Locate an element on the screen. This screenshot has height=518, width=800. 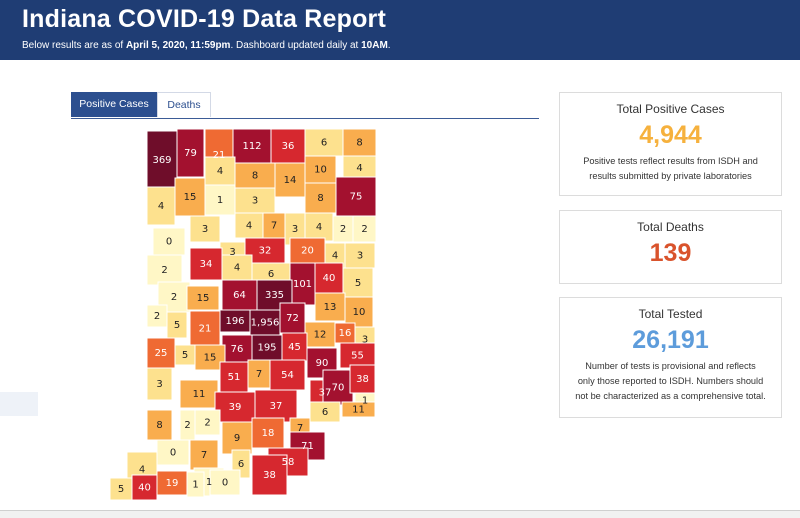
county-case-count: 34 is located at coordinates (206, 264).